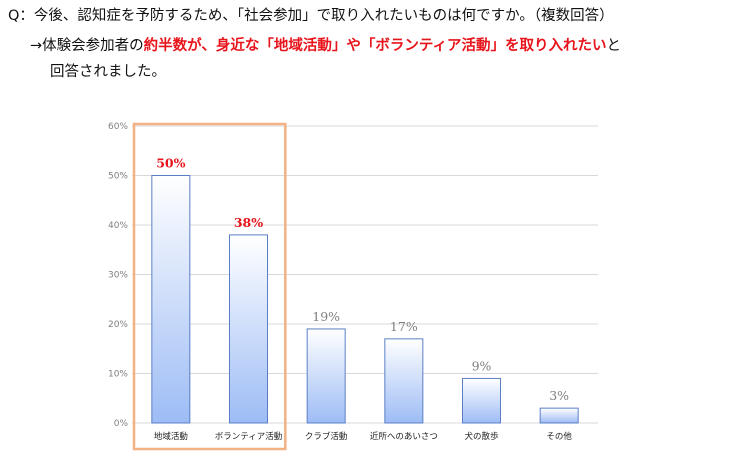  I want to click on answer-part-3: と, so click(614, 46).